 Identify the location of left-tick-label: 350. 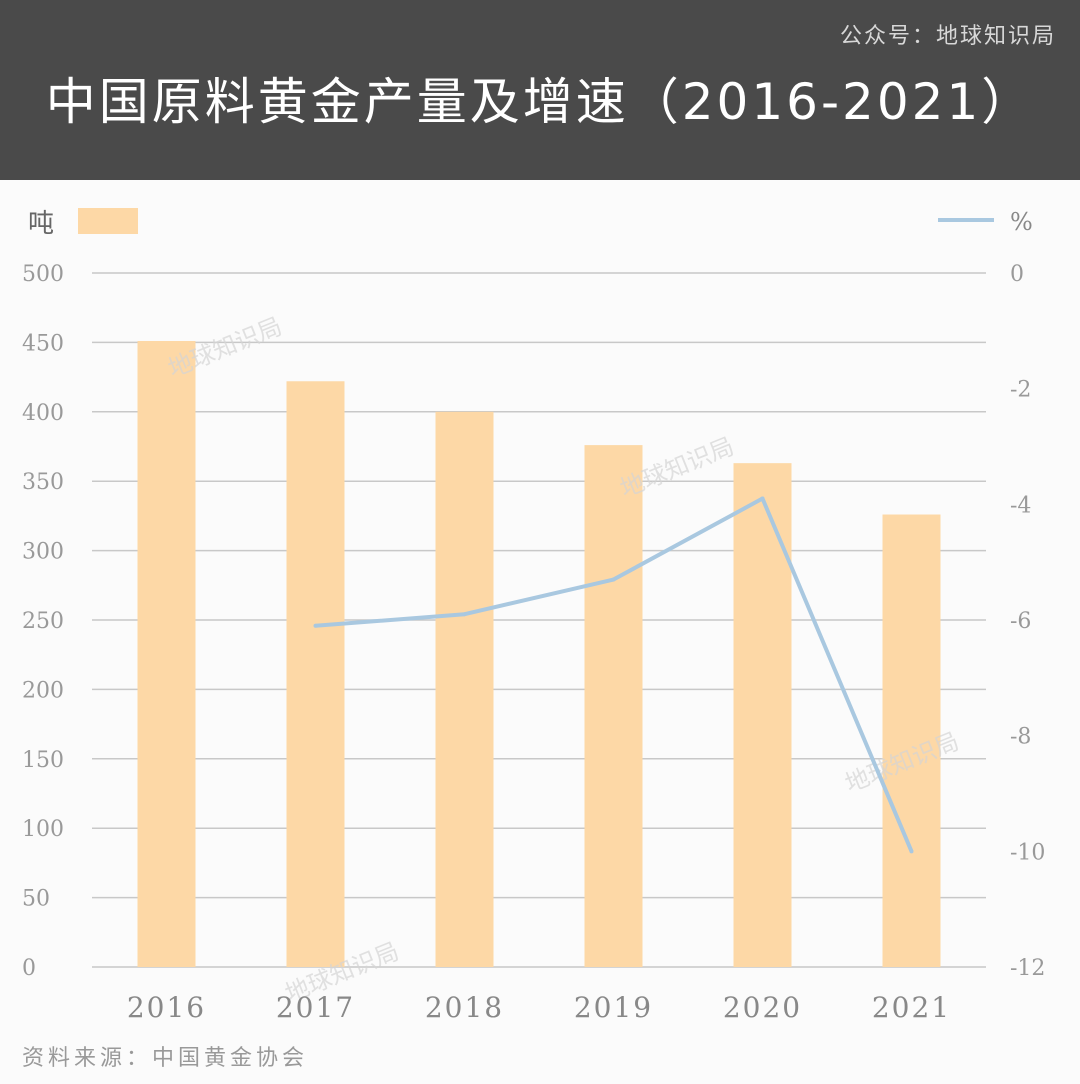
(43, 482).